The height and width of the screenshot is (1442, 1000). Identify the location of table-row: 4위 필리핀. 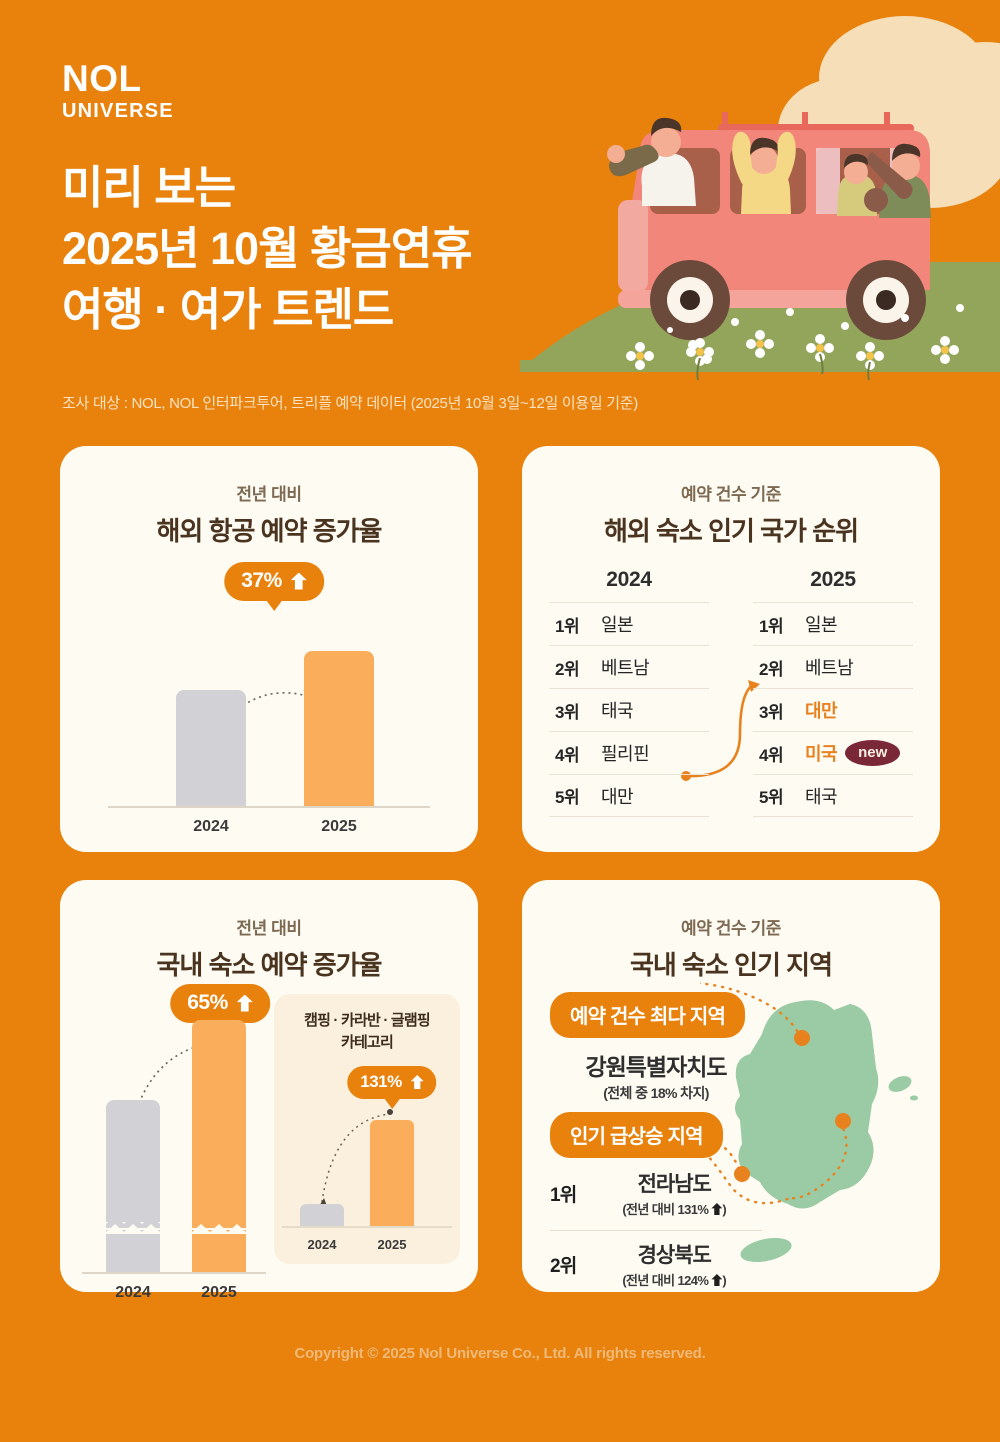
(629, 752).